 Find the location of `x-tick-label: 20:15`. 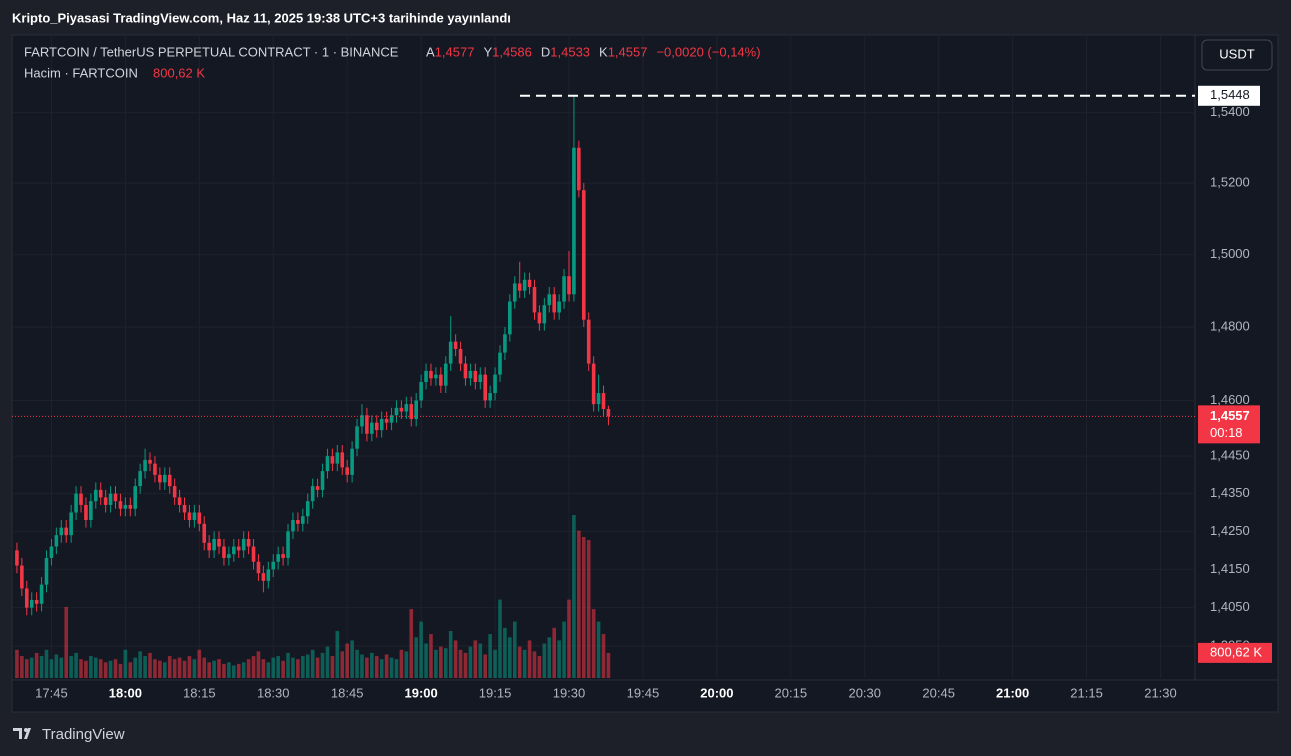

x-tick-label: 20:15 is located at coordinates (791, 692).